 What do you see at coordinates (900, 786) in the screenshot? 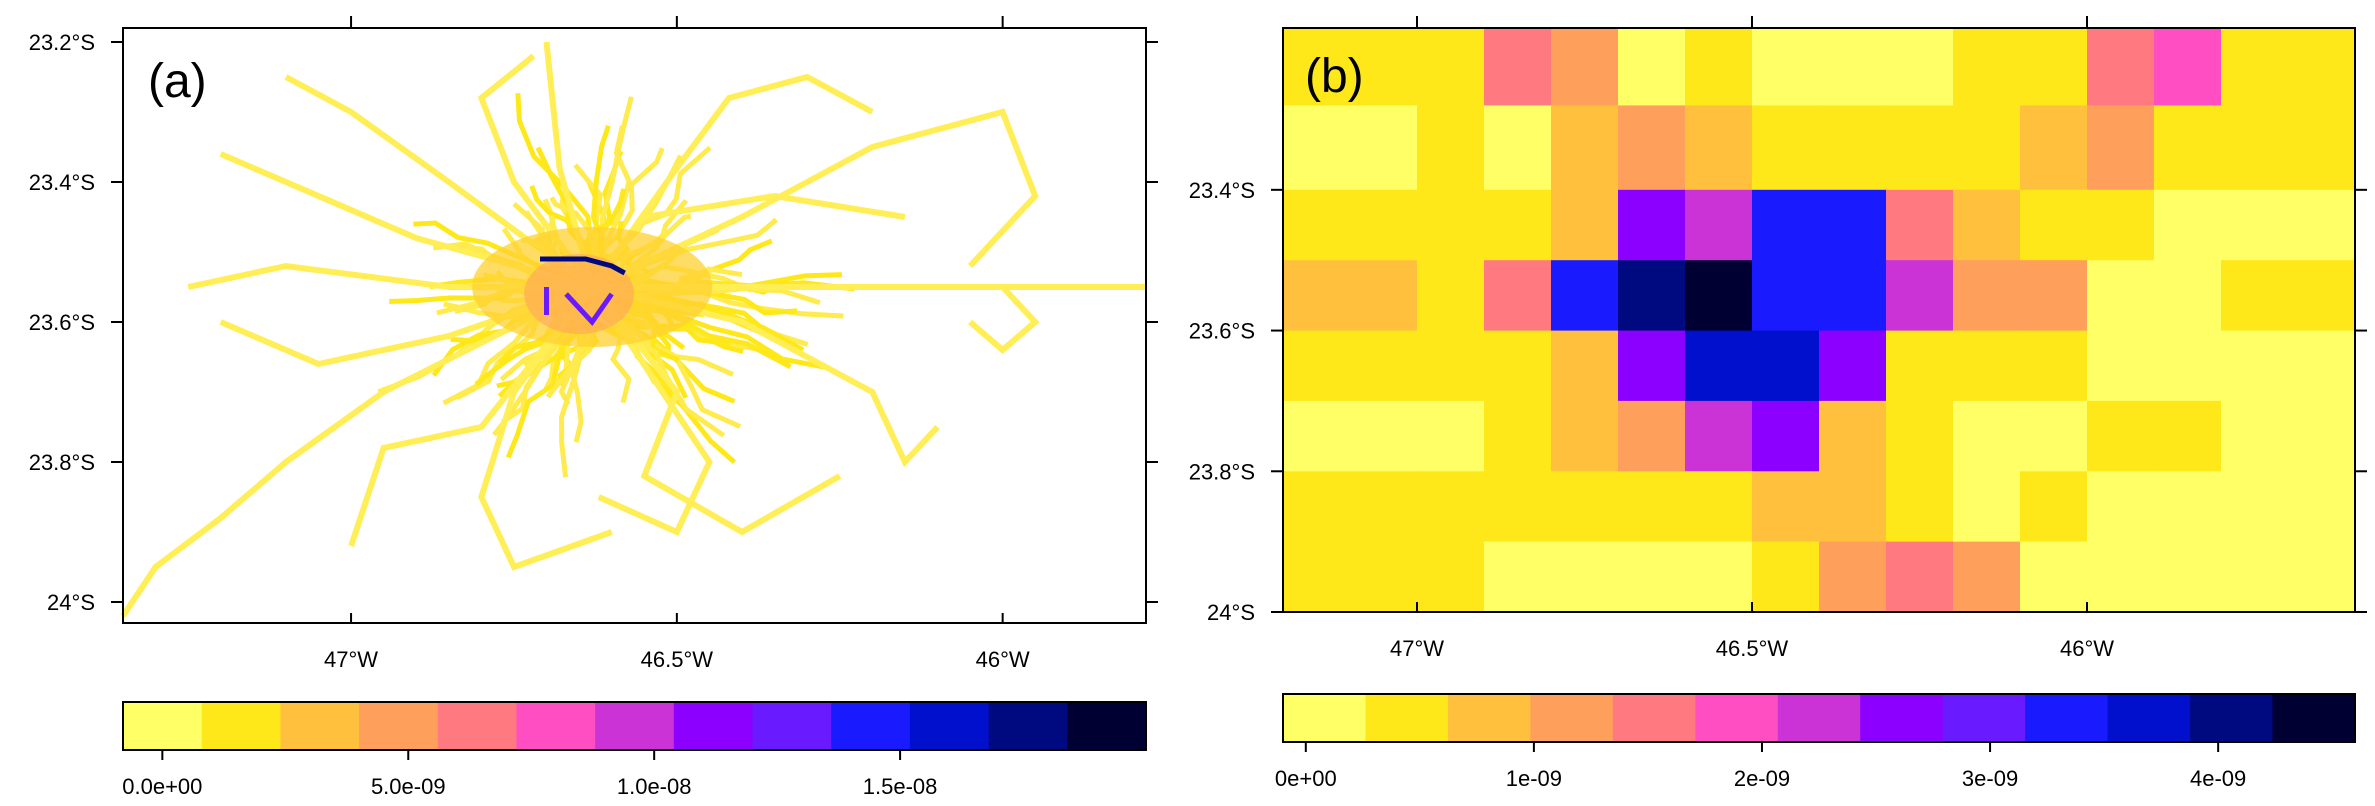
I see `colorbar-a-tick-label: 1.5e-08` at bounding box center [900, 786].